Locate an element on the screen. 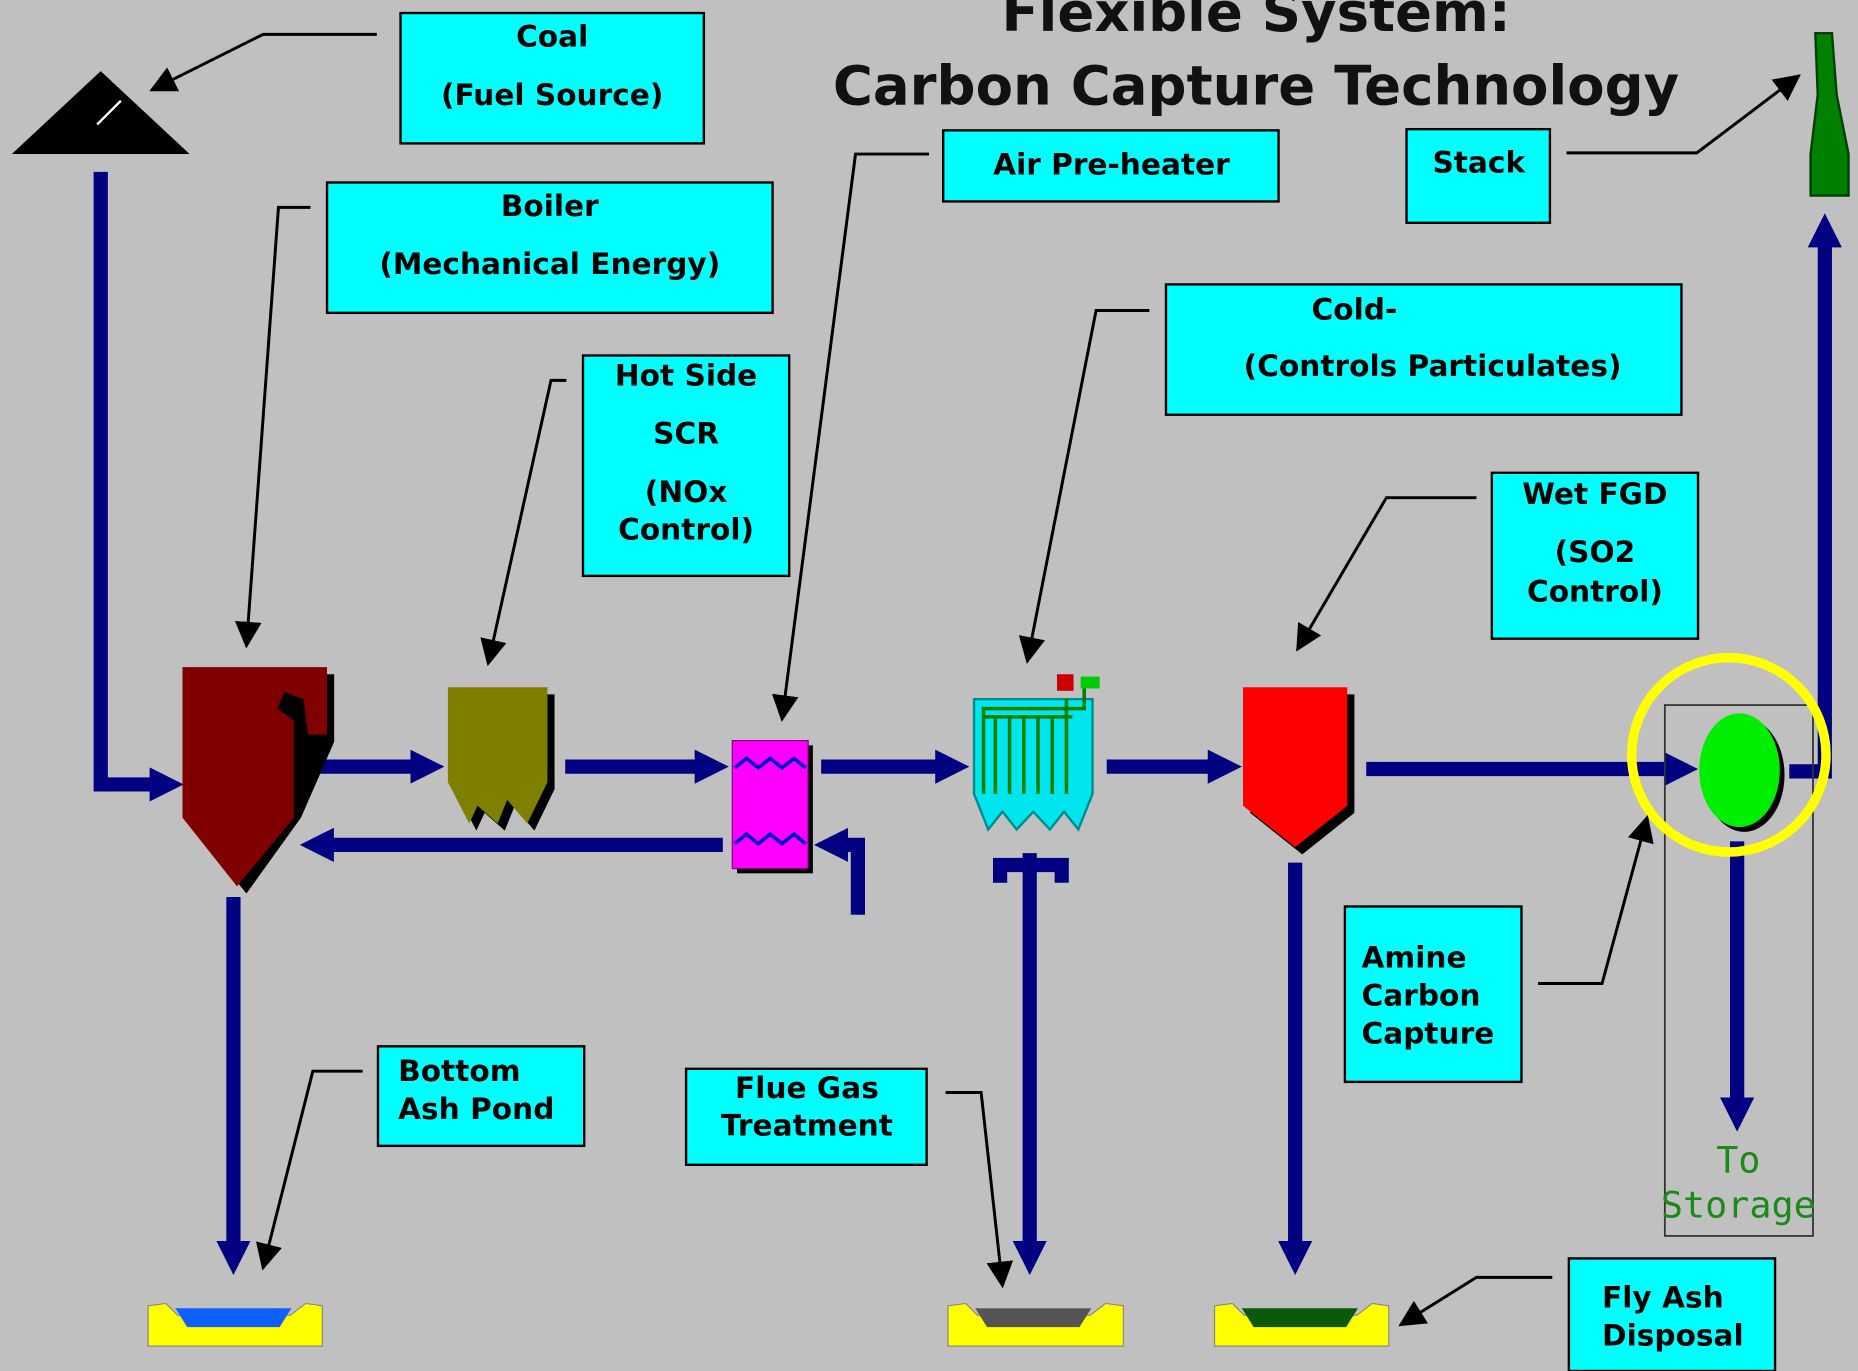 This screenshot has width=1858, height=1371. ponds is located at coordinates (768, 1324).